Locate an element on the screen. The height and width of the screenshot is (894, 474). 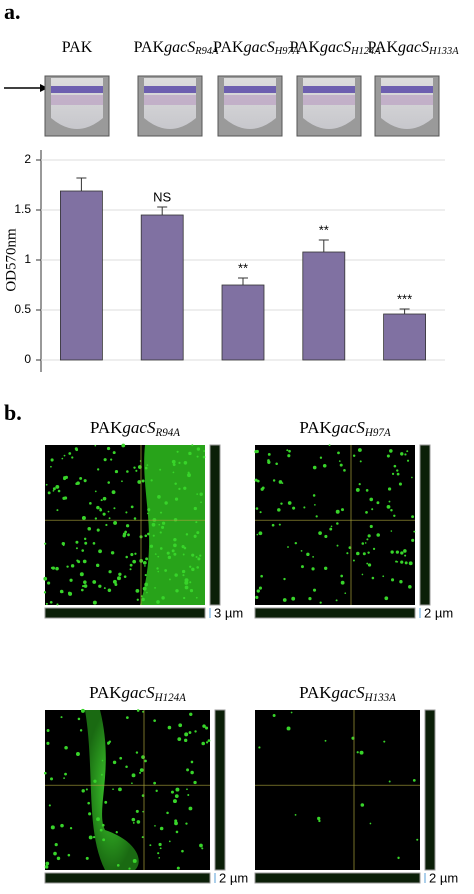
bar is located at coordinates (405, 337).